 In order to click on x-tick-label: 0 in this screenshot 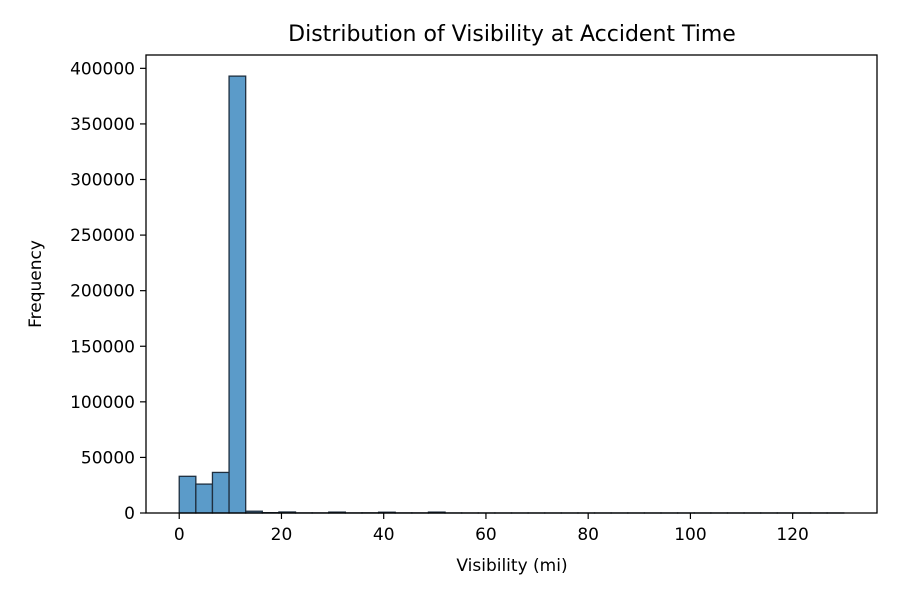, I will do `click(179, 535)`.